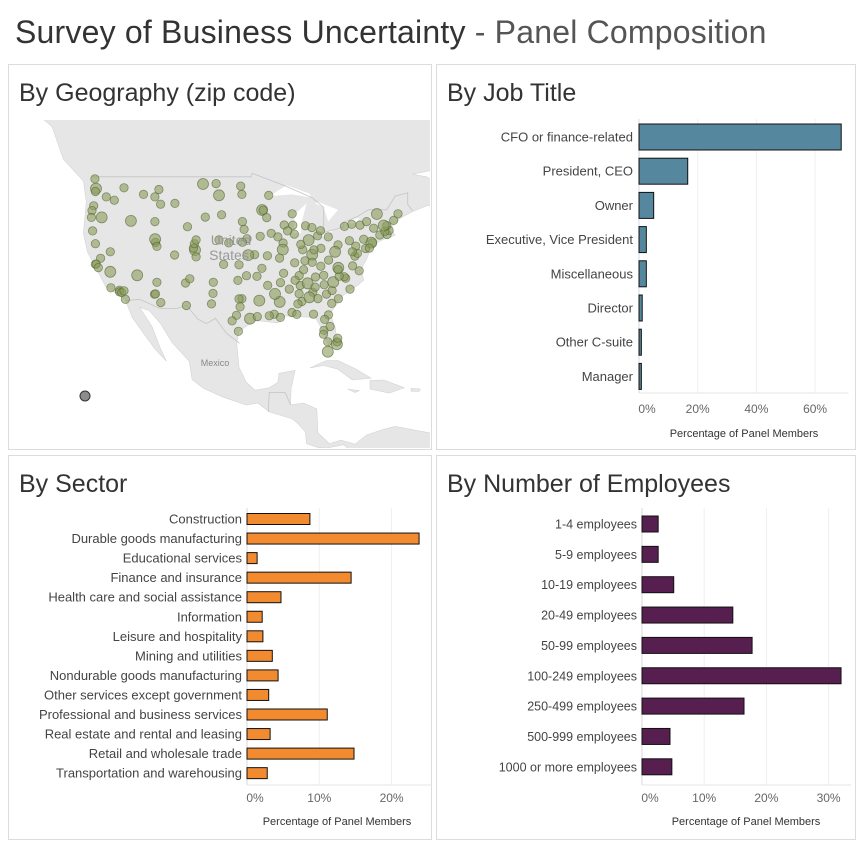 The height and width of the screenshot is (850, 864). Describe the element at coordinates (85, 396) in the screenshot. I see `map-unlocated-point` at that location.